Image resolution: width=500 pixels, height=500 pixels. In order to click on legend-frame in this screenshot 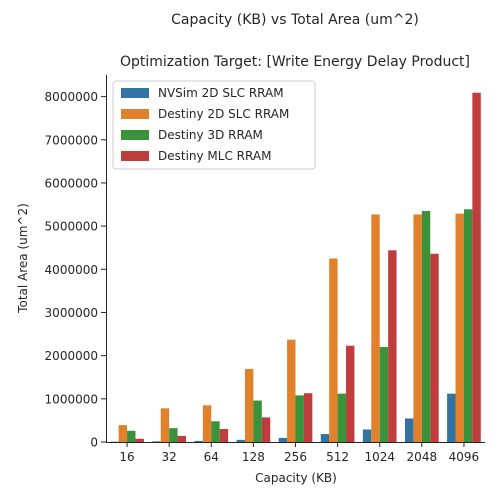, I will do `click(214, 125)`.